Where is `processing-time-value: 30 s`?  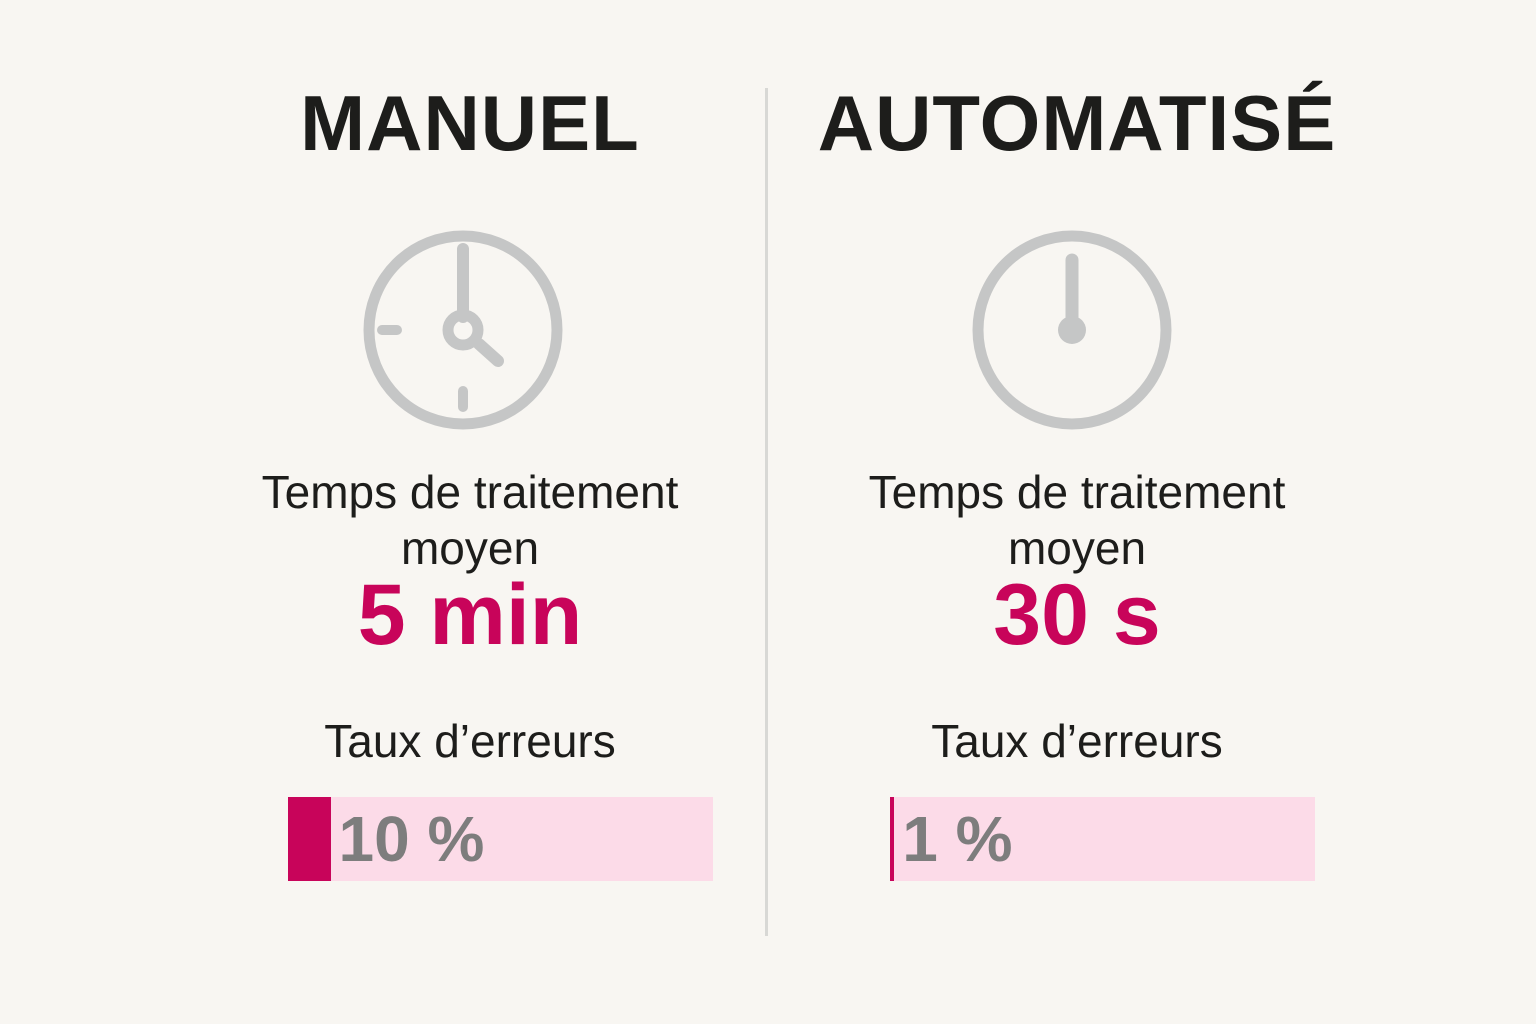
processing-time-value: 30 s is located at coordinates (1077, 615).